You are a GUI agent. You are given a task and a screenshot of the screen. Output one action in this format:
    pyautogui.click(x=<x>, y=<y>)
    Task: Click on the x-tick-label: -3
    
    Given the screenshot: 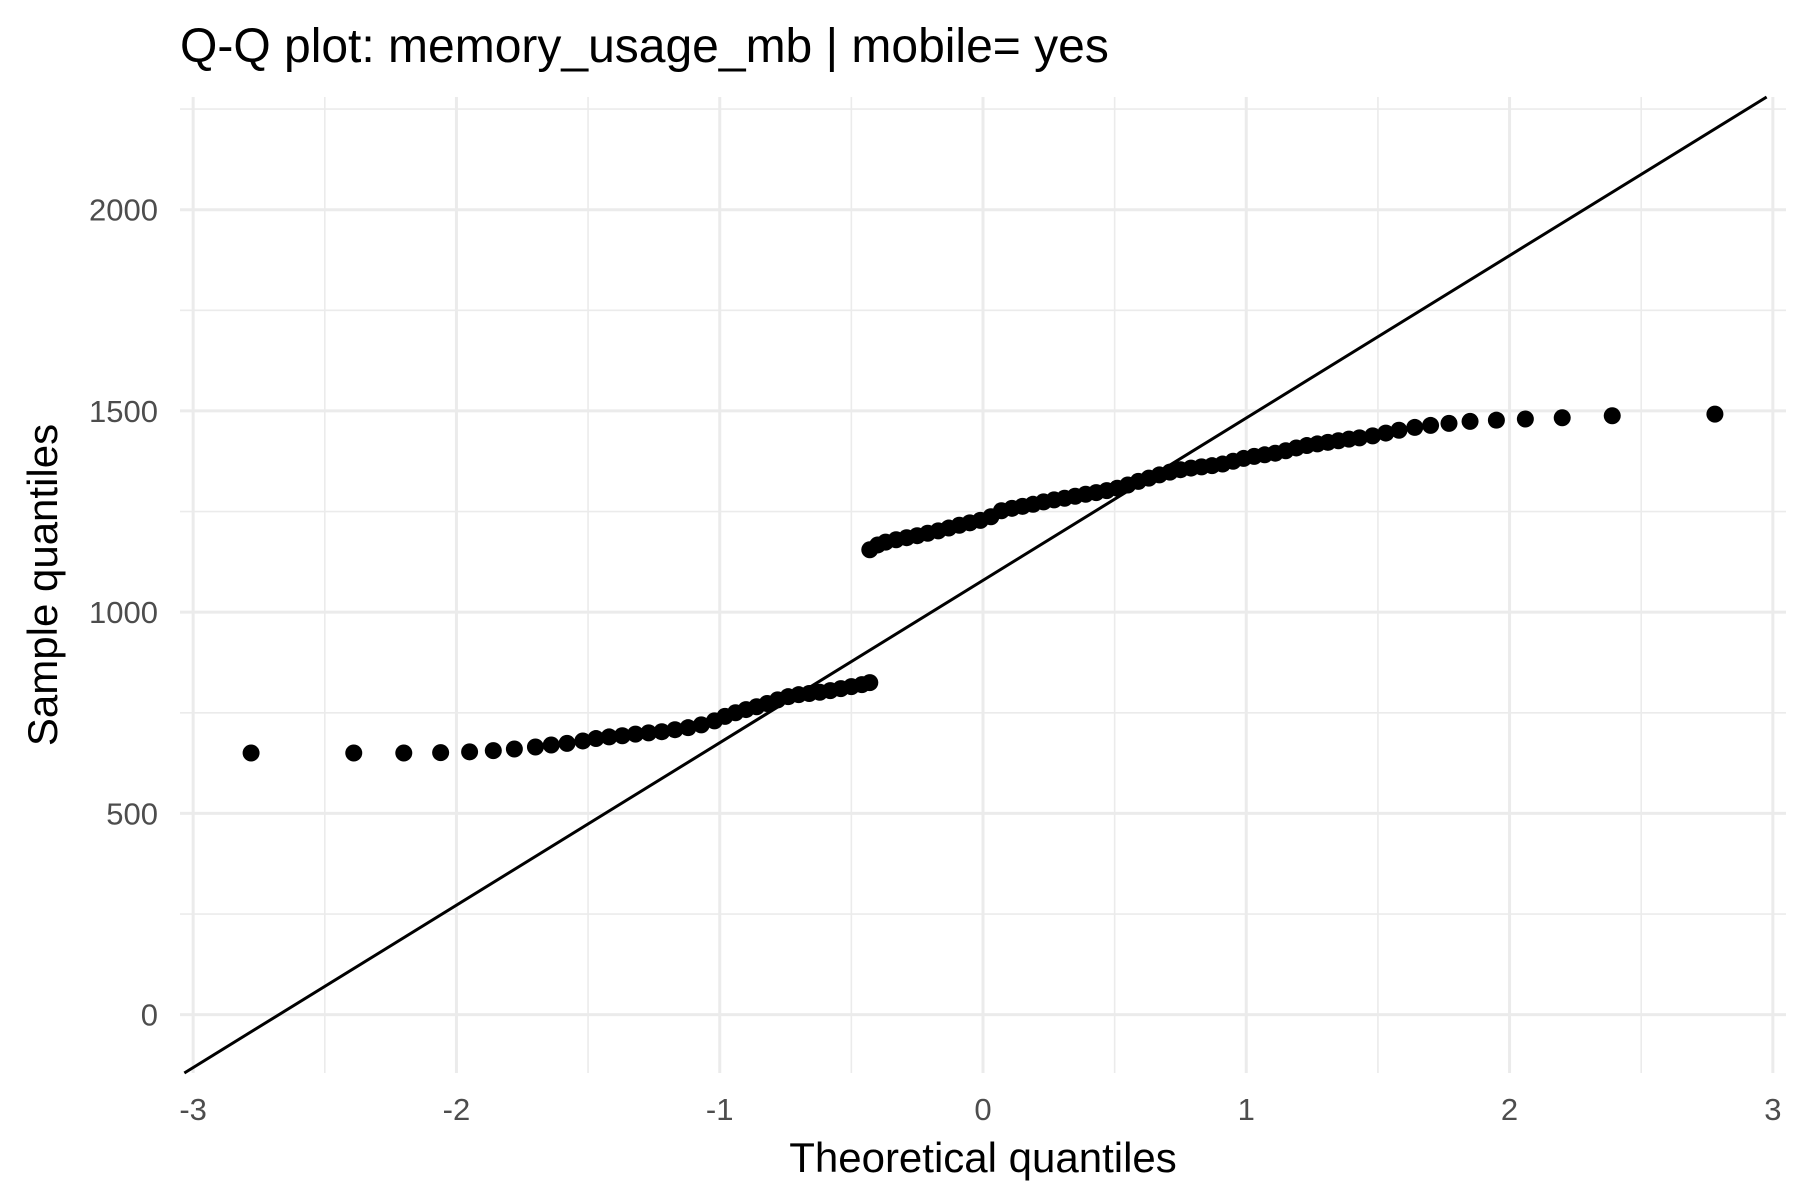 What is the action you would take?
    pyautogui.click(x=193, y=1109)
    